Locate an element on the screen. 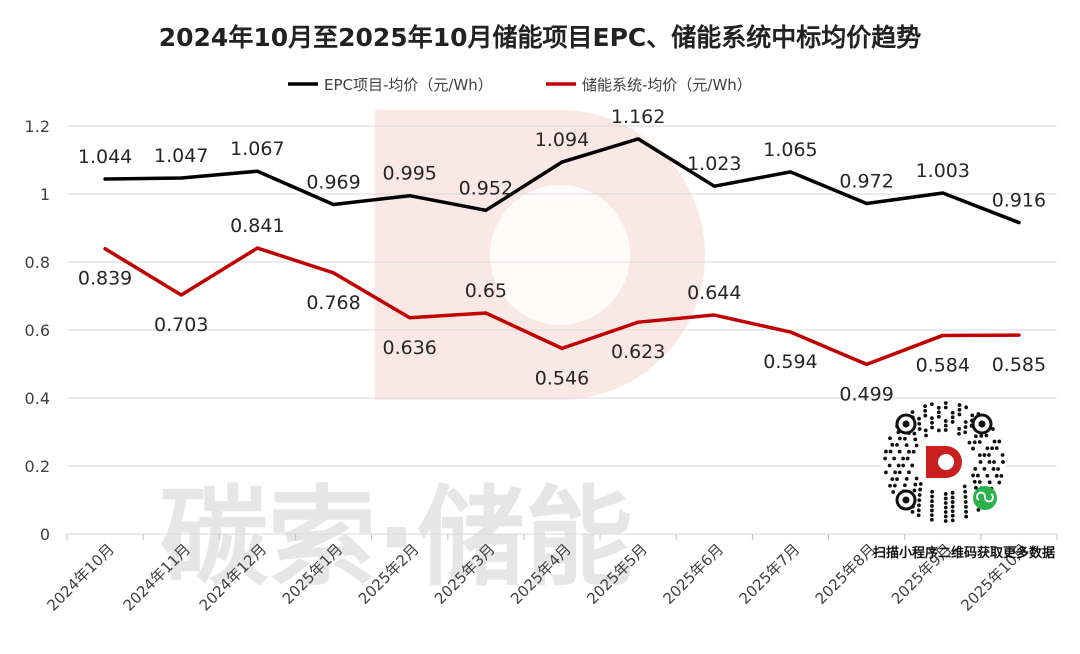 Image resolution: width=1080 pixels, height=654 pixels. data-label-system: 0.768 is located at coordinates (333, 303).